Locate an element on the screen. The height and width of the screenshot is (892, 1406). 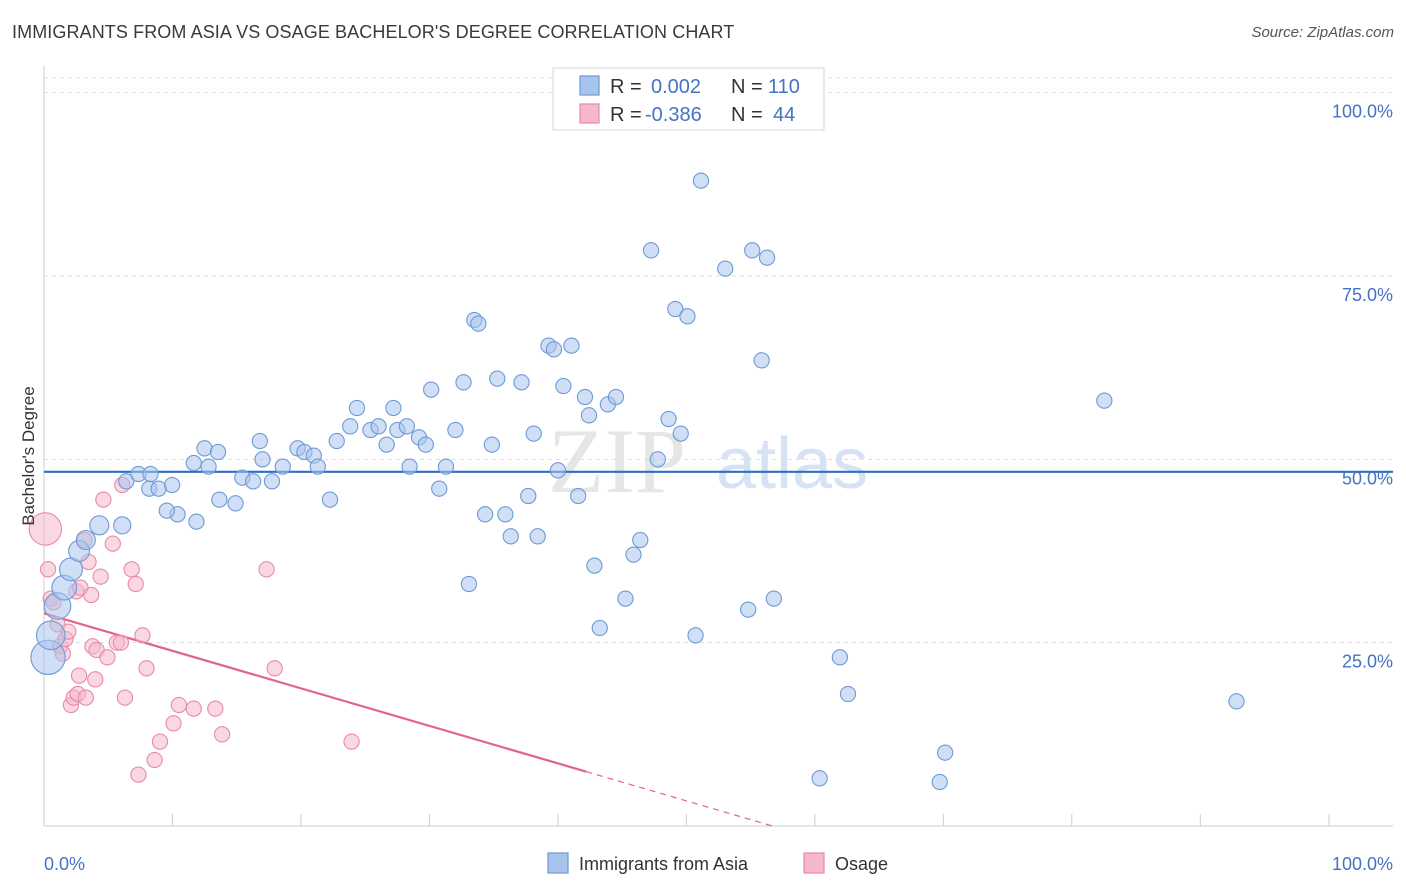
y-tick-label-50: 50.0% is located at coordinates (1367, 478).